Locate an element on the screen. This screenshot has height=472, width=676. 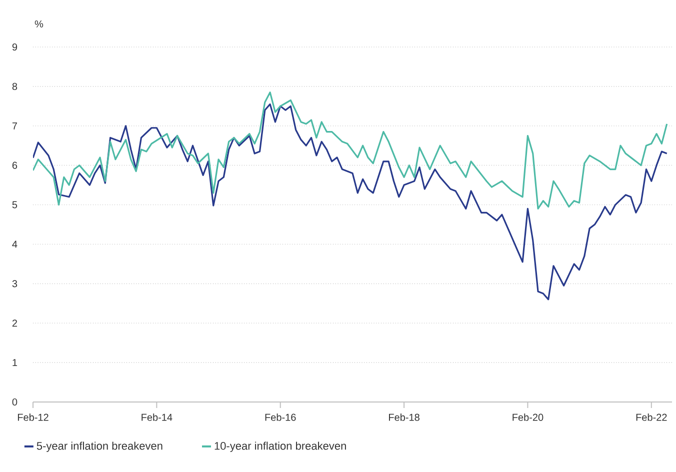
legend-label: 5-year inflation breakeven is located at coordinates (99, 447).